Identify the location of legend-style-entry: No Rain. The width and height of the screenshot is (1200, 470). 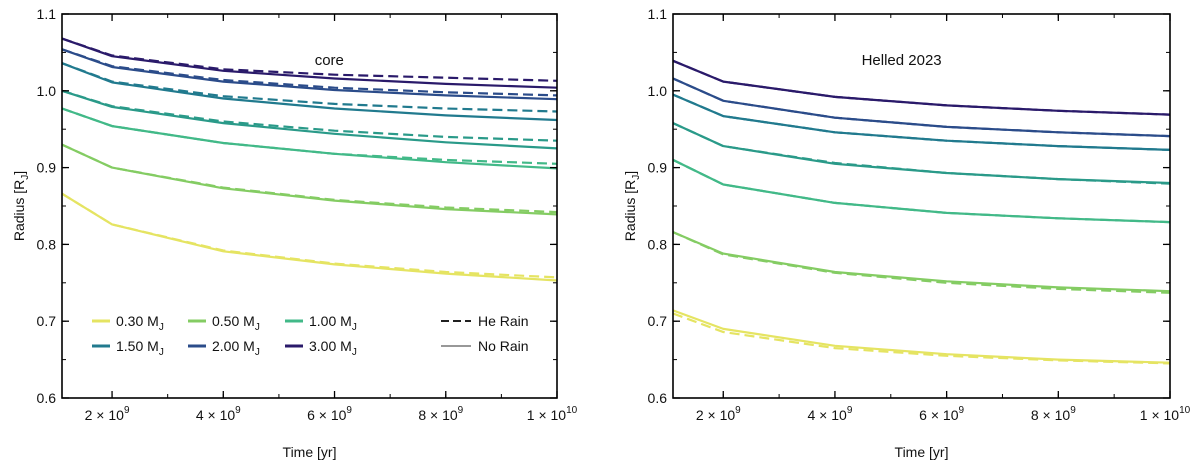
(503, 346).